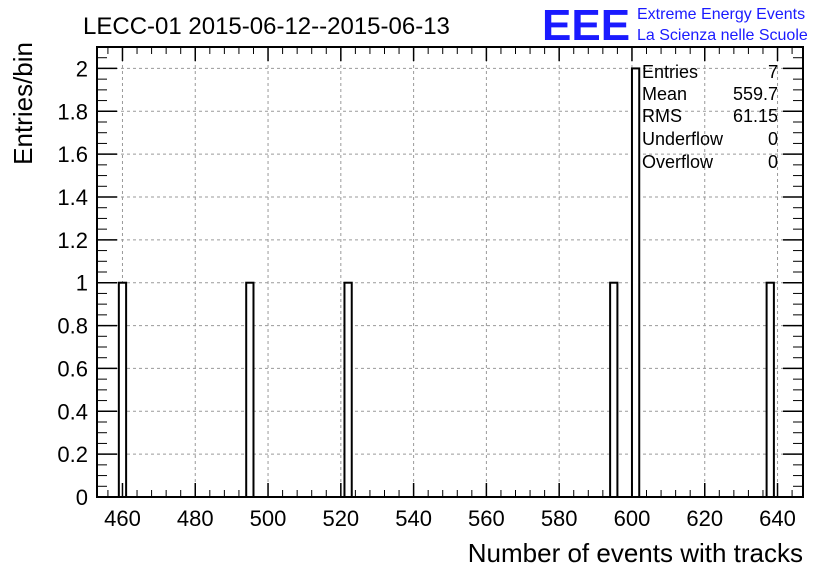 This screenshot has width=836, height=572. I want to click on x-axis-label: Number of events with tracks, so click(635, 553).